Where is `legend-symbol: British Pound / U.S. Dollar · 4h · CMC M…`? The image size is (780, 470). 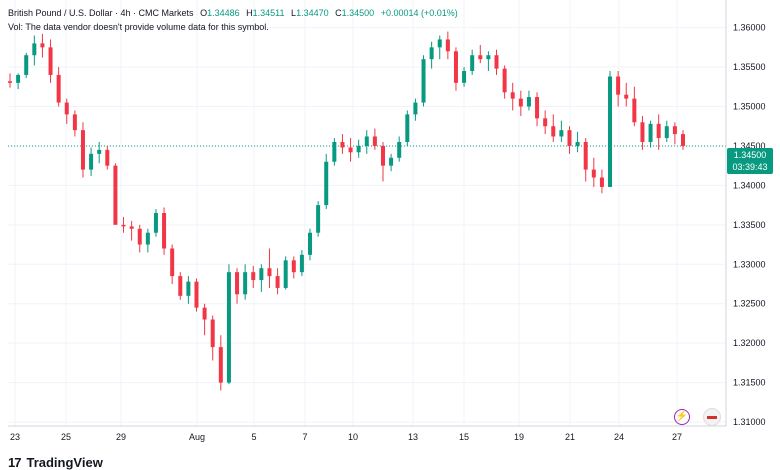 legend-symbol: British Pound / U.S. Dollar · 4h · CMC M… is located at coordinates (101, 13).